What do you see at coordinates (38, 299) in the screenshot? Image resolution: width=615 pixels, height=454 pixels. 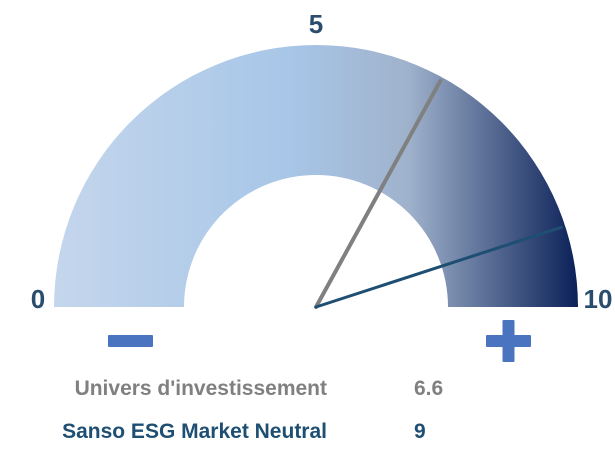 I see `tick-label-min: 0` at bounding box center [38, 299].